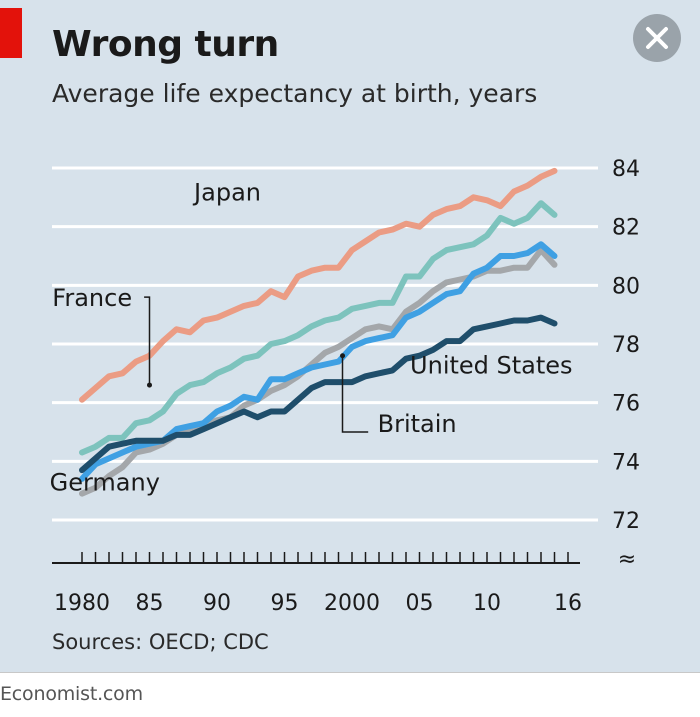 This screenshot has height=717, width=700. I want to click on pointer-dot-britain, so click(343, 356).